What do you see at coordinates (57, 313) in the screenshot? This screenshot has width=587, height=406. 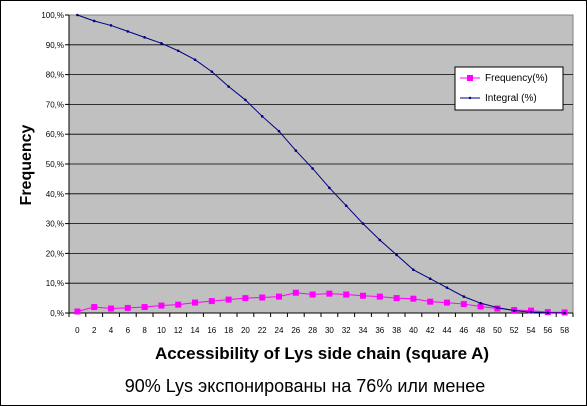 I see `y-tick-label: 0,%` at bounding box center [57, 313].